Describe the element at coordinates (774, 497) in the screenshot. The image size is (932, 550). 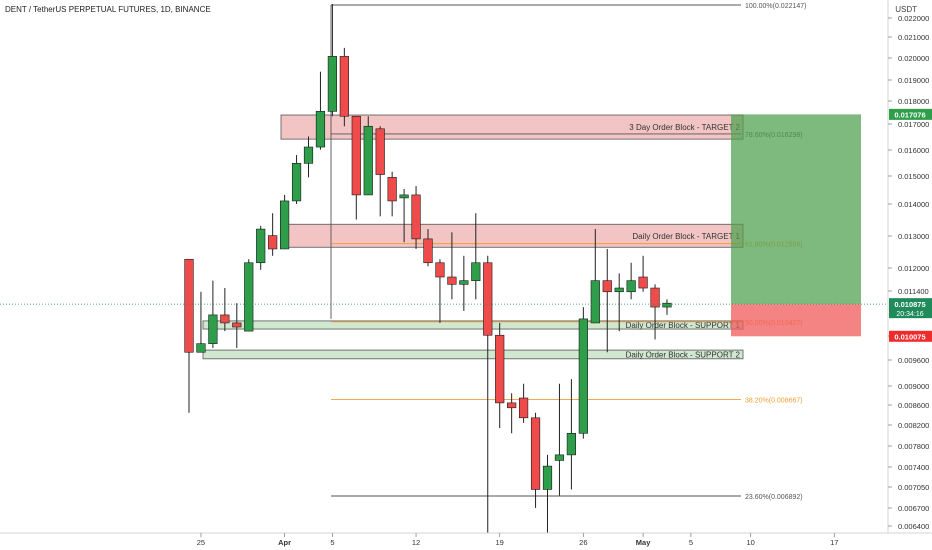
I see `fib-level-label: 23.60%(0.006892)` at that location.